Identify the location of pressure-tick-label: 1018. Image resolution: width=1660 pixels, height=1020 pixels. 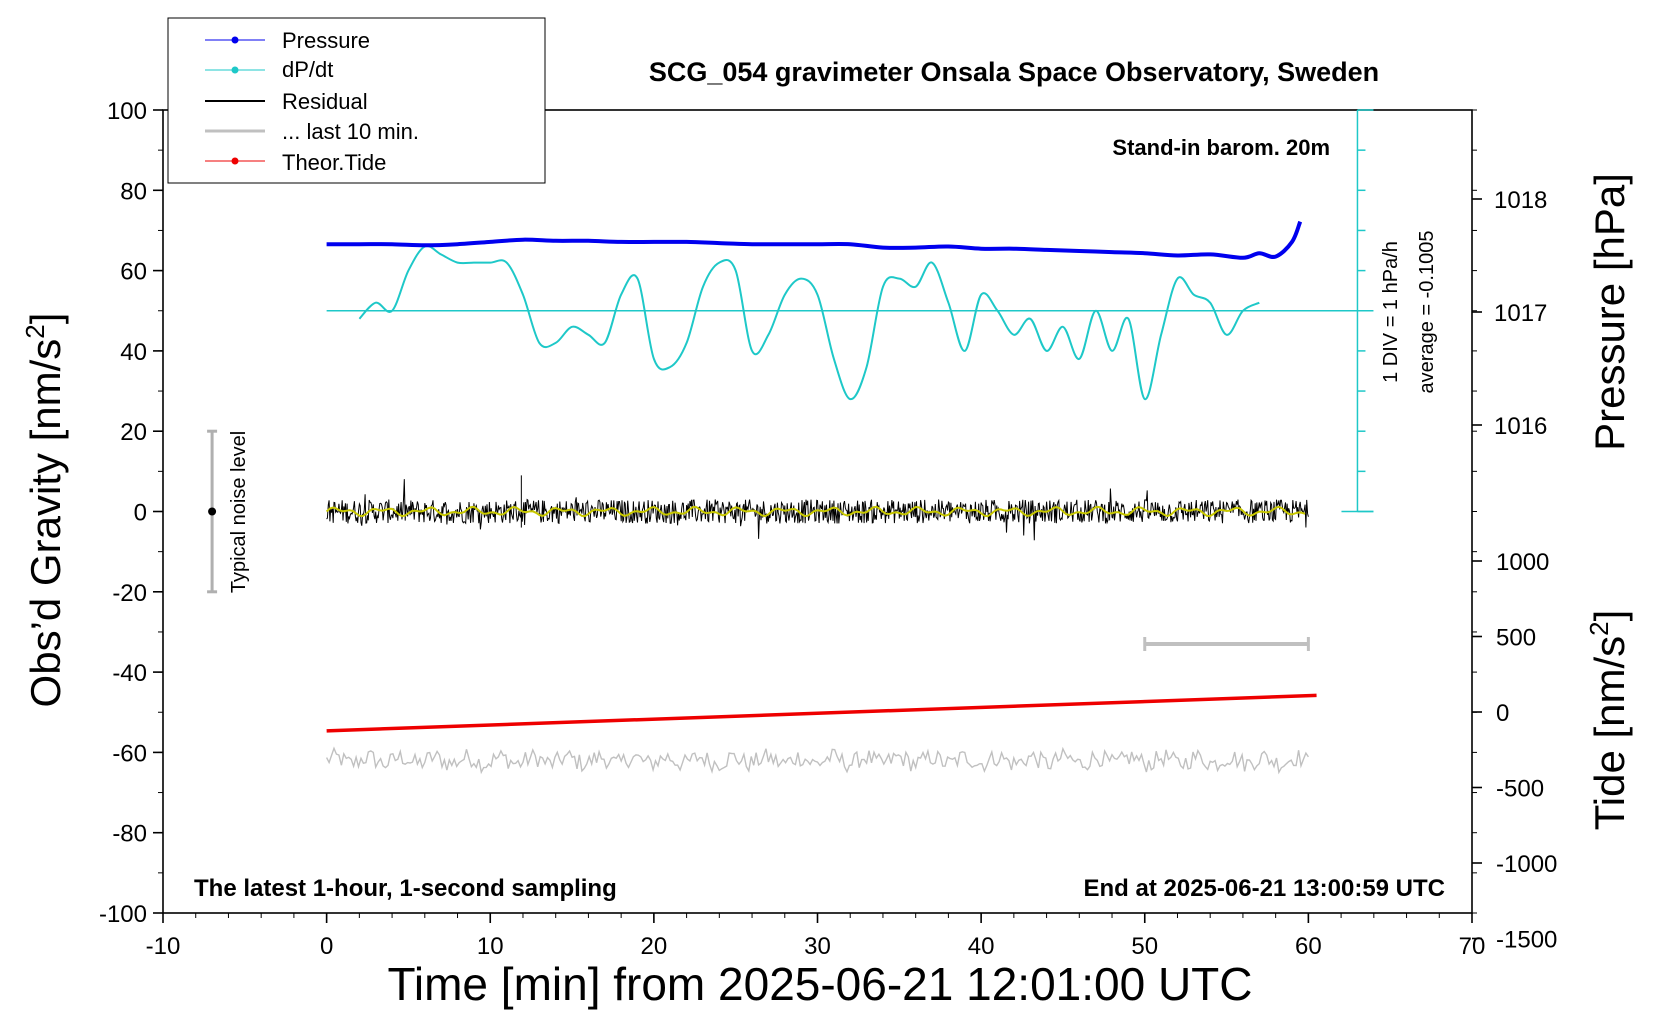
(1520, 200).